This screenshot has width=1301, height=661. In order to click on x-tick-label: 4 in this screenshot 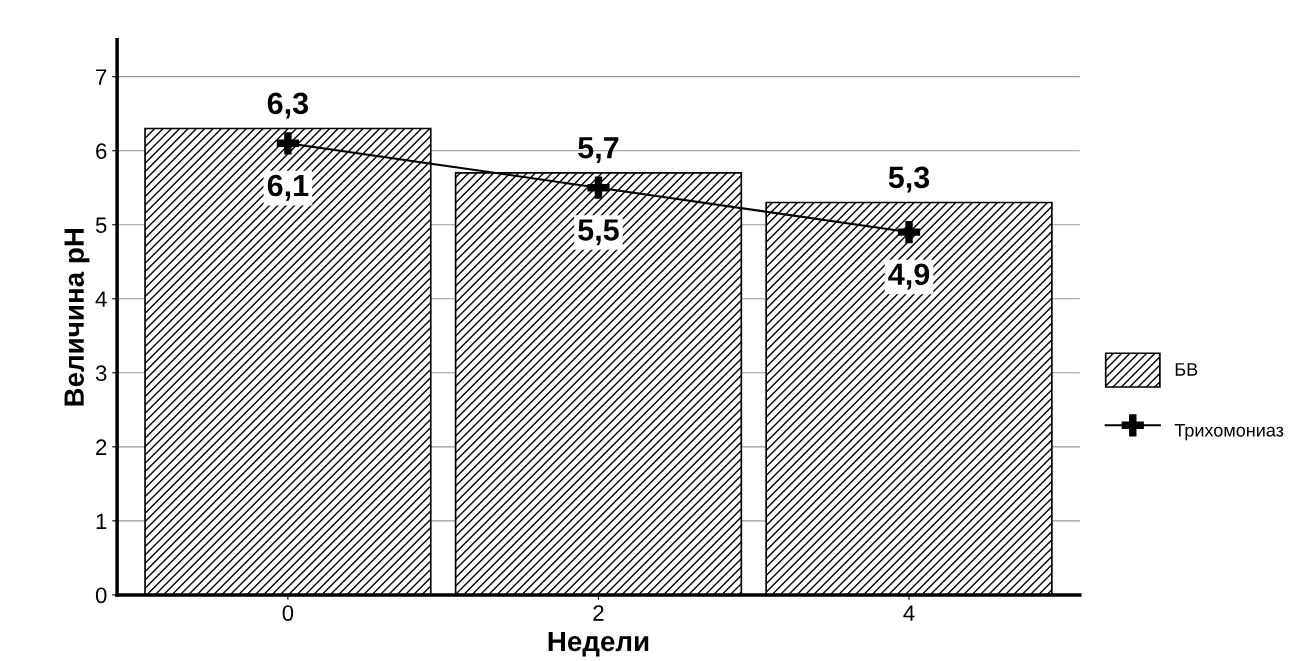, I will do `click(909, 613)`.